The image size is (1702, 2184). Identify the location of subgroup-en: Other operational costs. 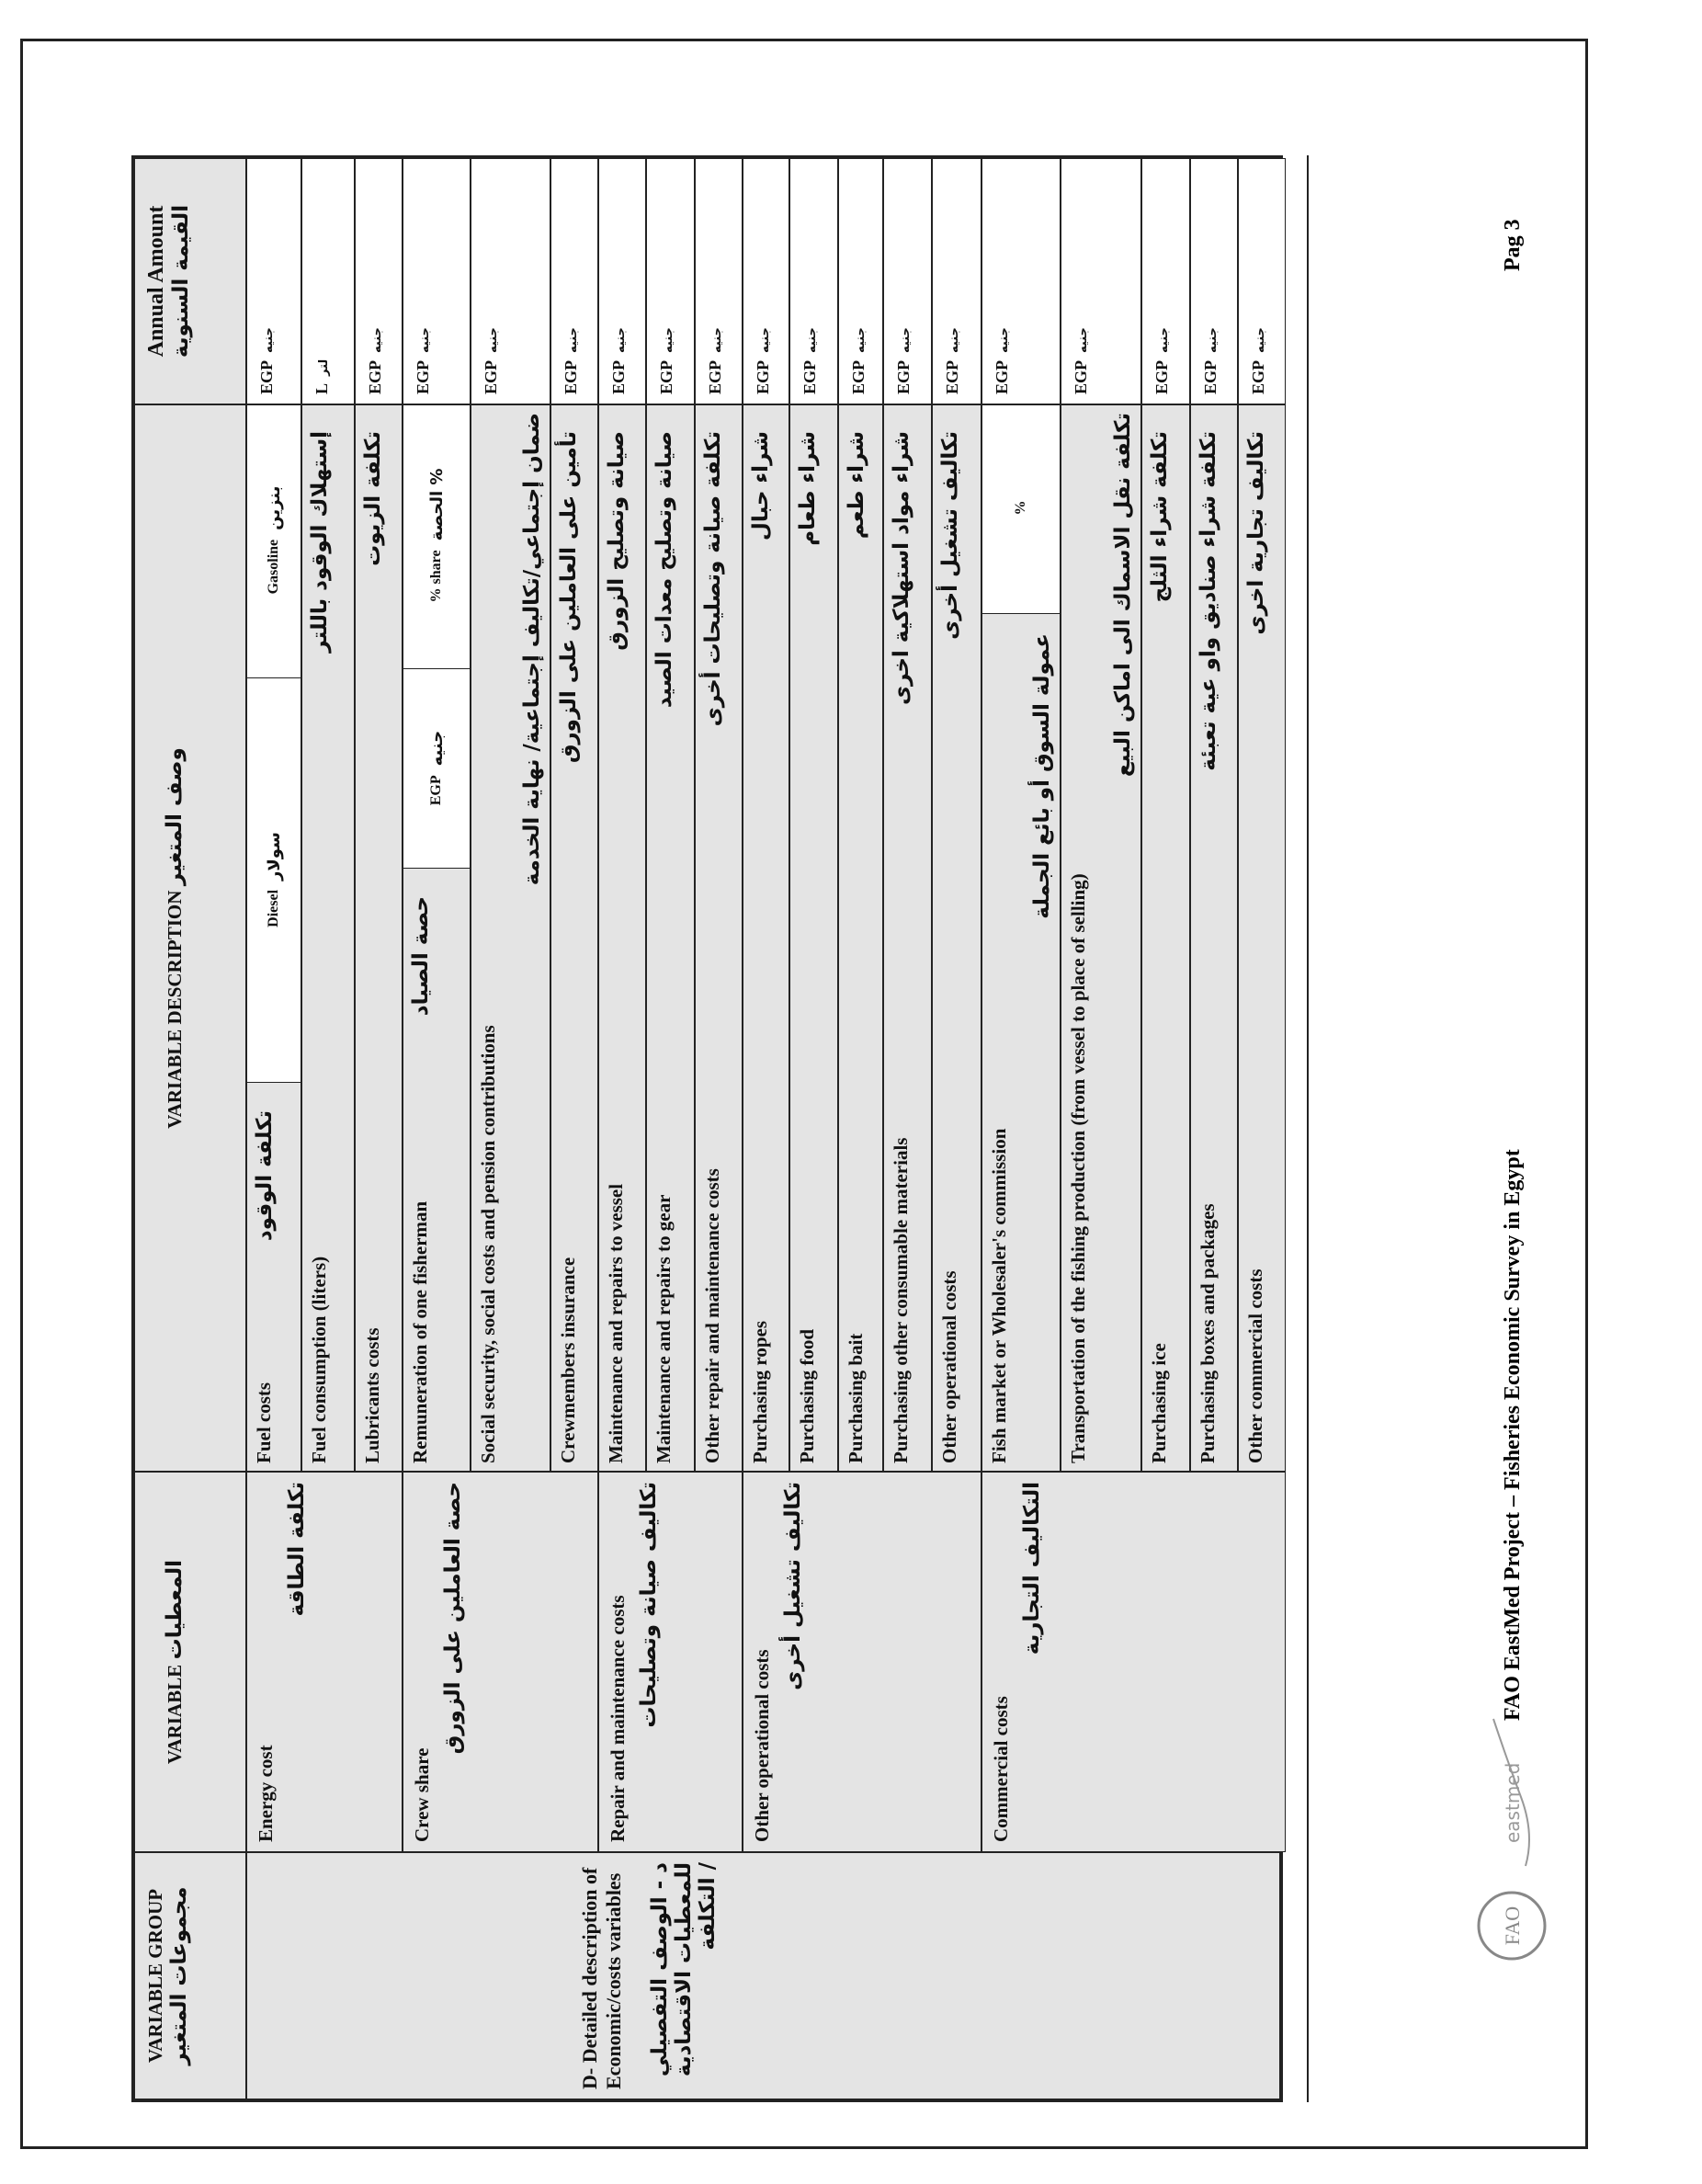
(762, 1745).